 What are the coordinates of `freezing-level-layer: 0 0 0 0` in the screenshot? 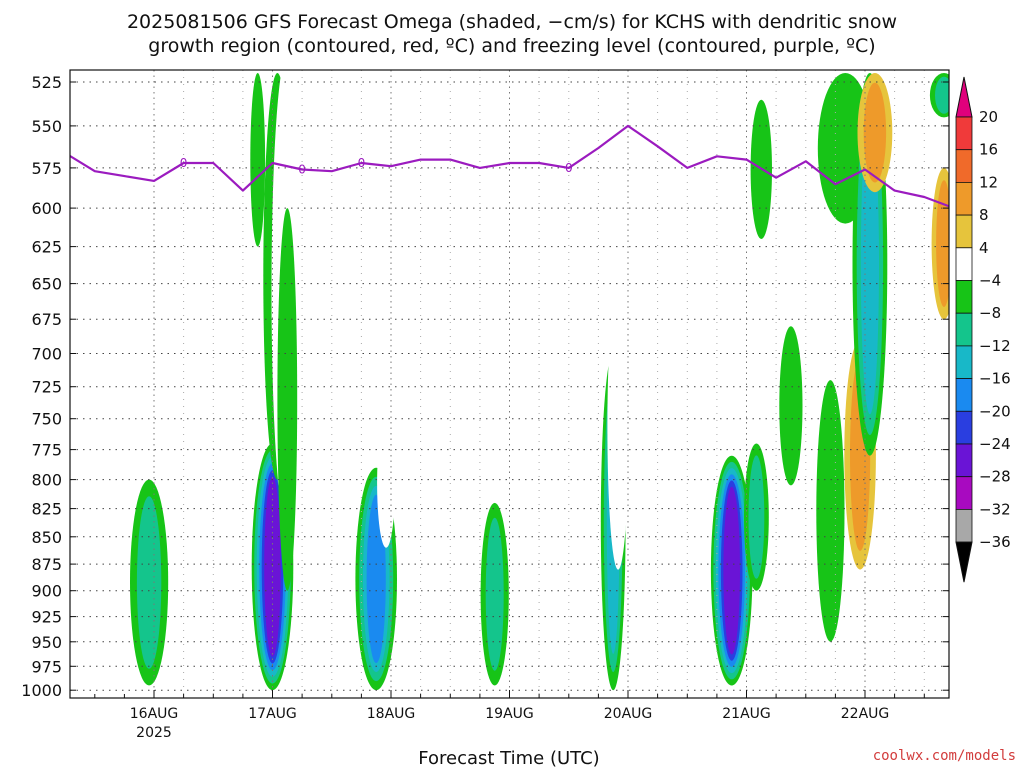 It's located at (509, 166).